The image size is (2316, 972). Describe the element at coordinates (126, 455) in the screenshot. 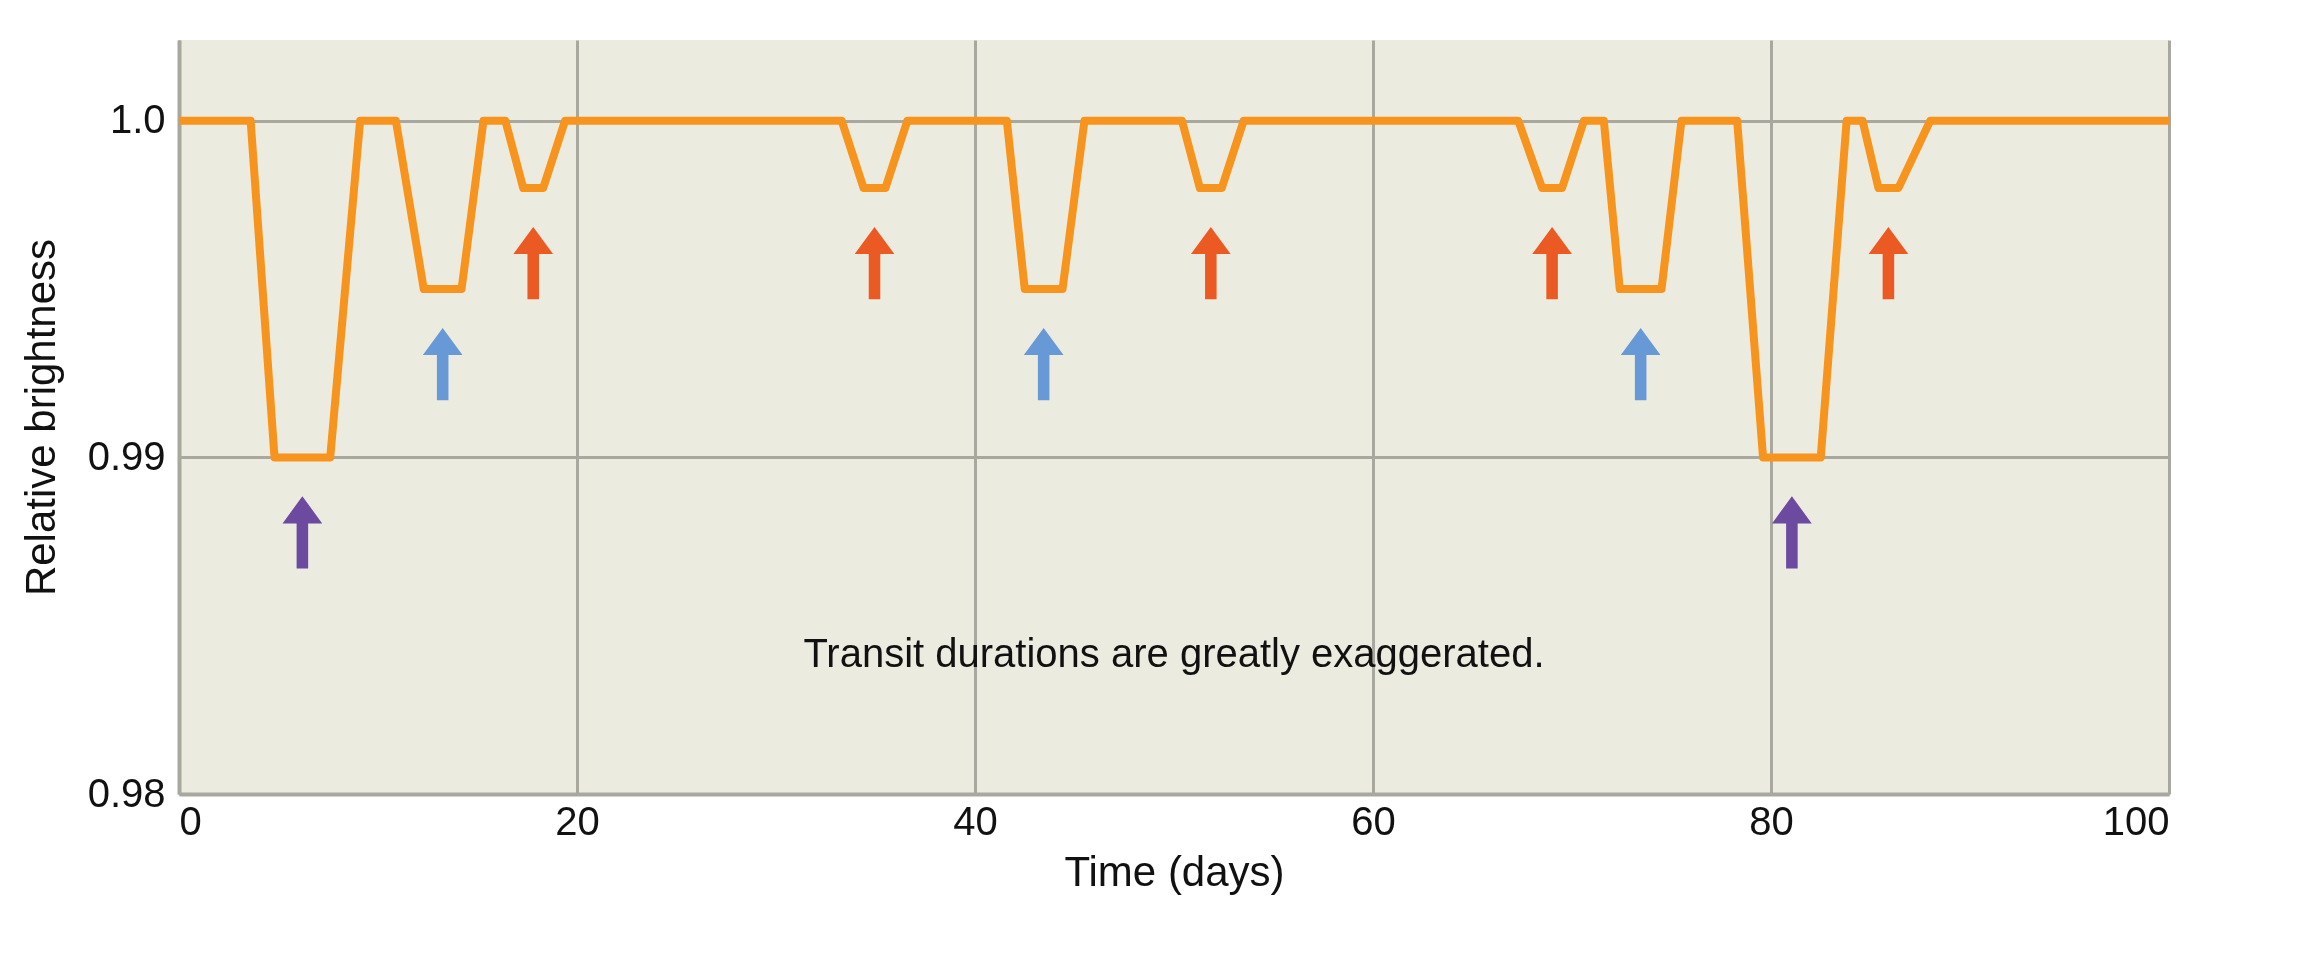

I see `y-tick-label: 0.99` at that location.